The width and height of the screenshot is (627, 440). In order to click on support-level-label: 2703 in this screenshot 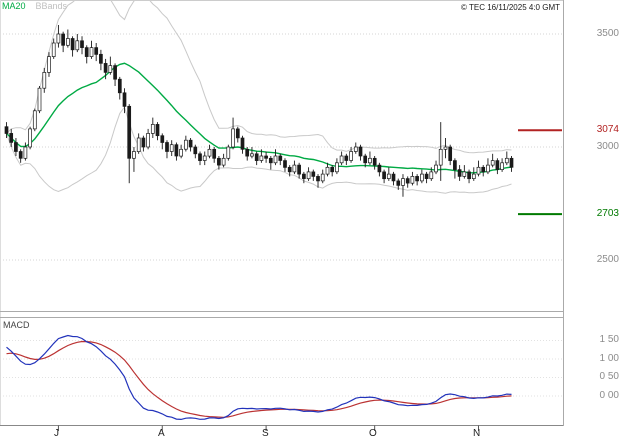, I will do `click(607, 213)`.